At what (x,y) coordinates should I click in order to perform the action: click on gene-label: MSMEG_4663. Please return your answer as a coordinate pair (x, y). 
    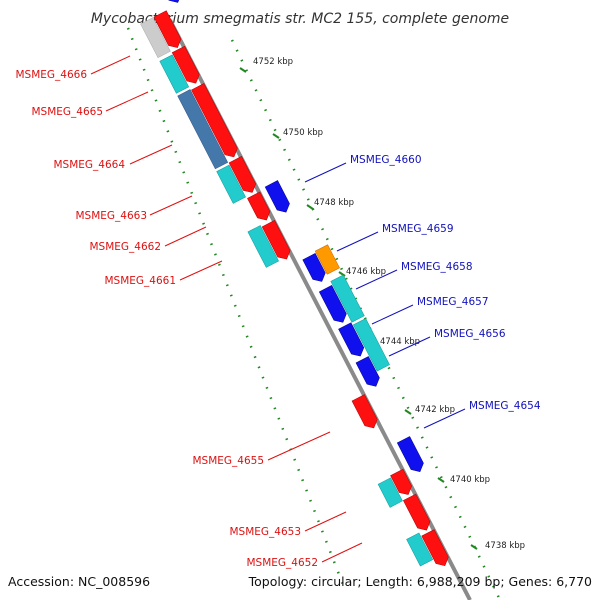
    Looking at the image, I should click on (111, 216).